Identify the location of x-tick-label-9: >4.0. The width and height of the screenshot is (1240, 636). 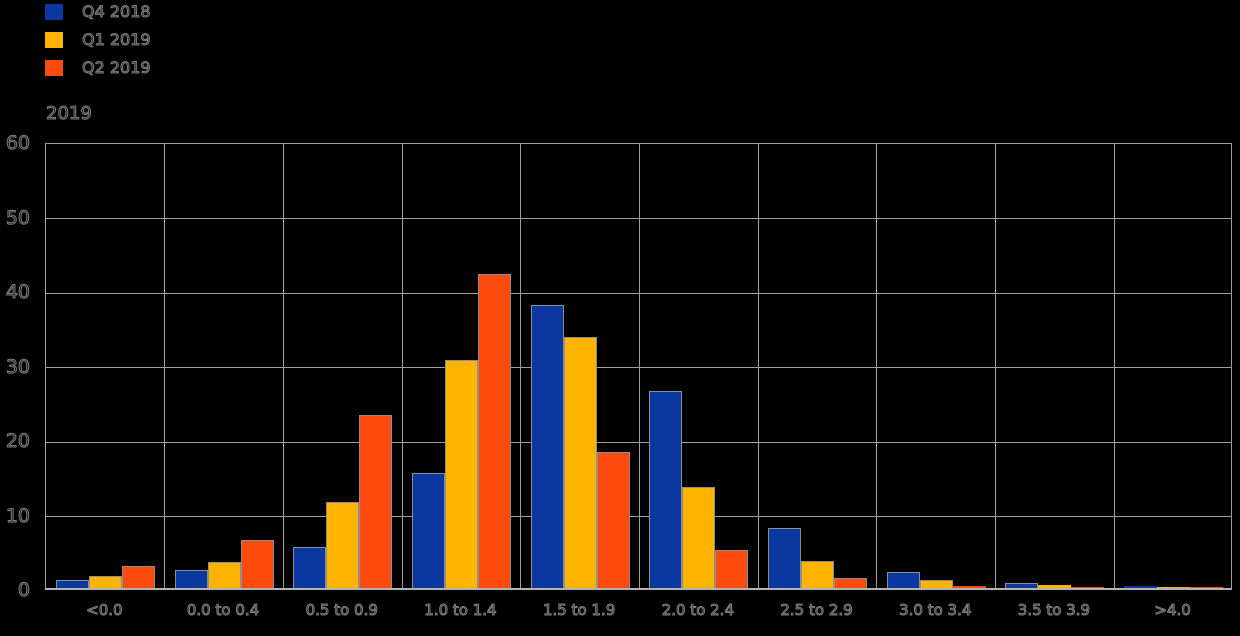
(1172, 610).